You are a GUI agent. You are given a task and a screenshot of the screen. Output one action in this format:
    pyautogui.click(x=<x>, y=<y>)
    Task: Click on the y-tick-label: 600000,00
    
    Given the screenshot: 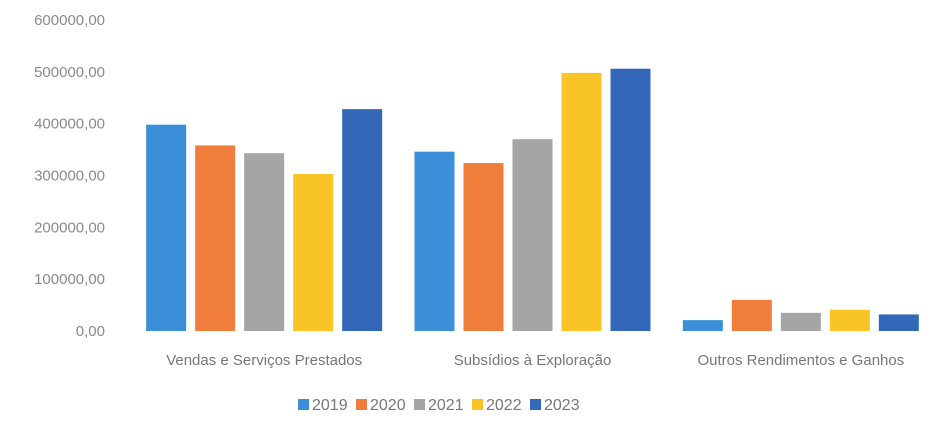 What is the action you would take?
    pyautogui.click(x=69, y=20)
    